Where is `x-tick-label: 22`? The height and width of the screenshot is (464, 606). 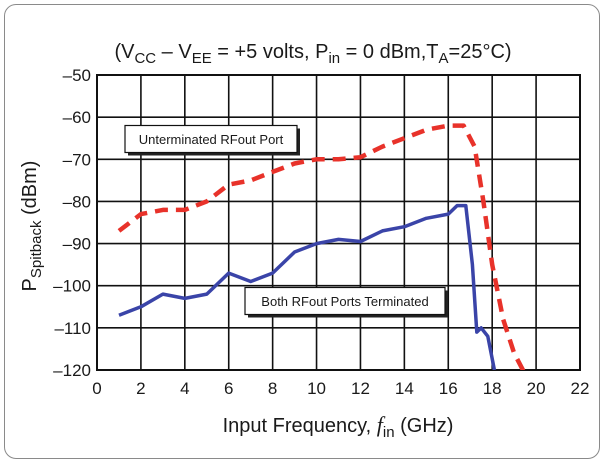
x-tick-label: 22 is located at coordinates (580, 388).